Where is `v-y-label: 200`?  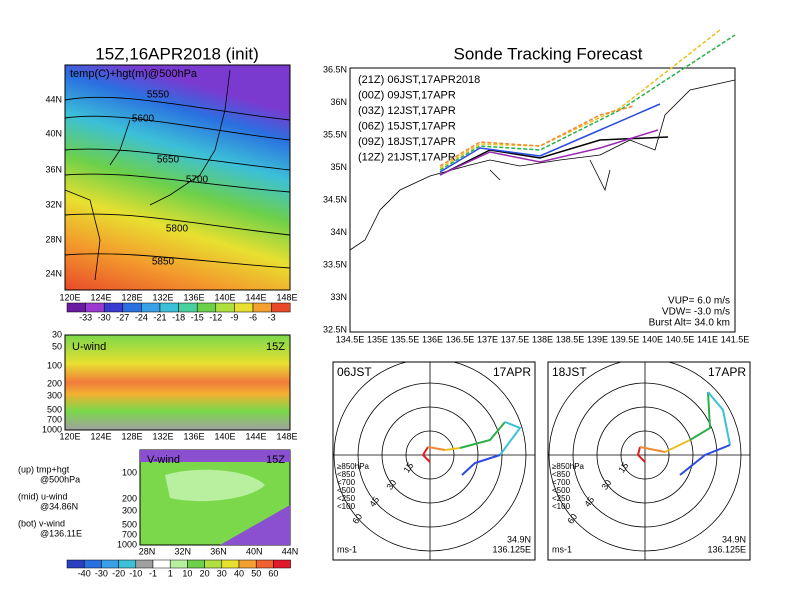 v-y-label: 200 is located at coordinates (129, 498).